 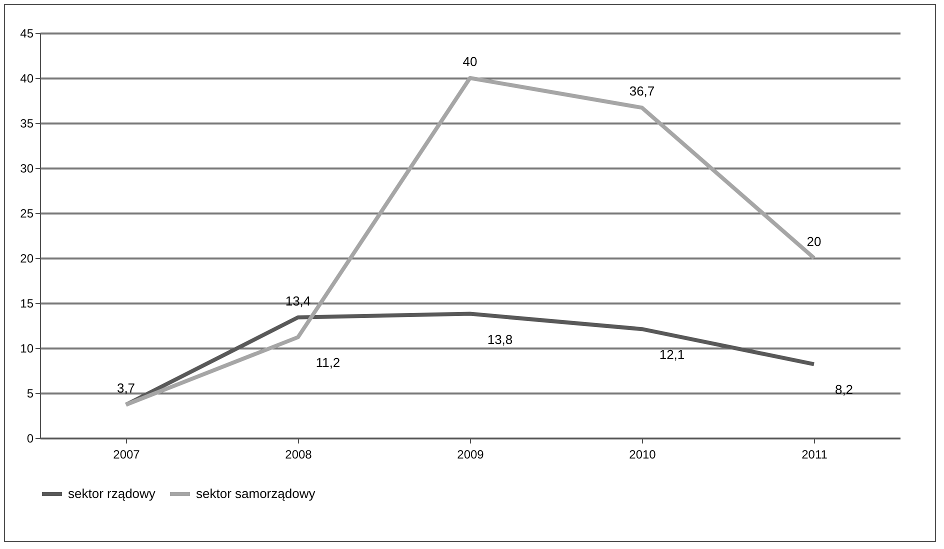 What do you see at coordinates (642, 455) in the screenshot?
I see `x-tick-label: 2010` at bounding box center [642, 455].